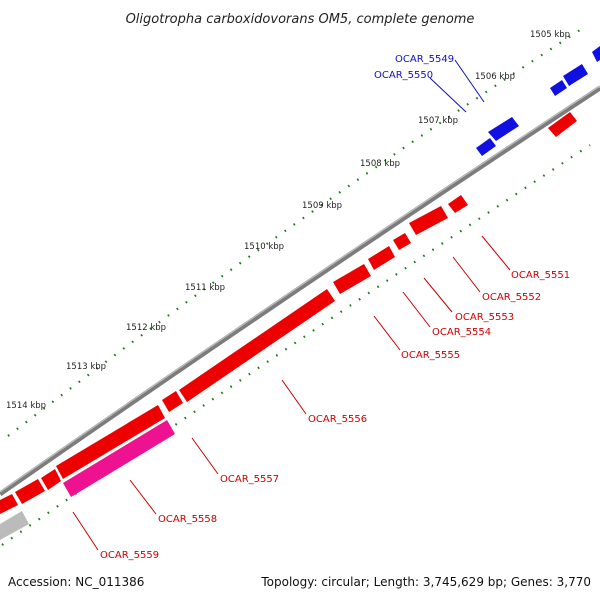 This screenshot has width=600, height=600. I want to click on accession-text: Accession: NC_011386, so click(76, 582).